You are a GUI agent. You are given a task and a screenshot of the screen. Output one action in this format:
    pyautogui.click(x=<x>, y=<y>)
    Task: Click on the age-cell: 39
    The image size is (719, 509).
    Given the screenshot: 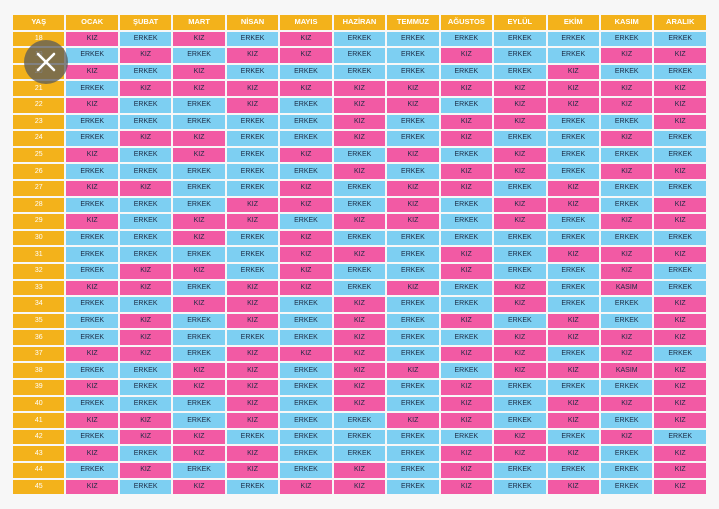 What is the action you would take?
    pyautogui.click(x=39, y=387)
    